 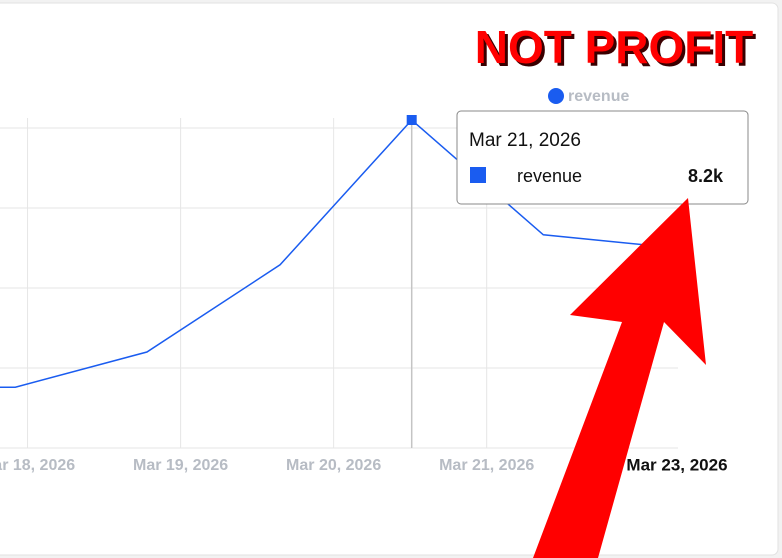 I want to click on tooltip, so click(x=602, y=157).